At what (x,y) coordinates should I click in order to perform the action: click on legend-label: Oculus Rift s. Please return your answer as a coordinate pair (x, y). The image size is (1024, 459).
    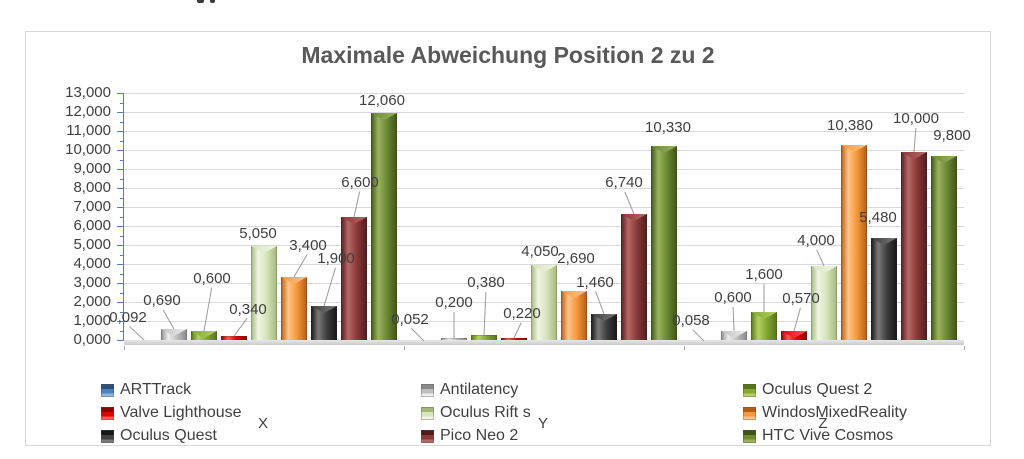
    Looking at the image, I should click on (485, 412).